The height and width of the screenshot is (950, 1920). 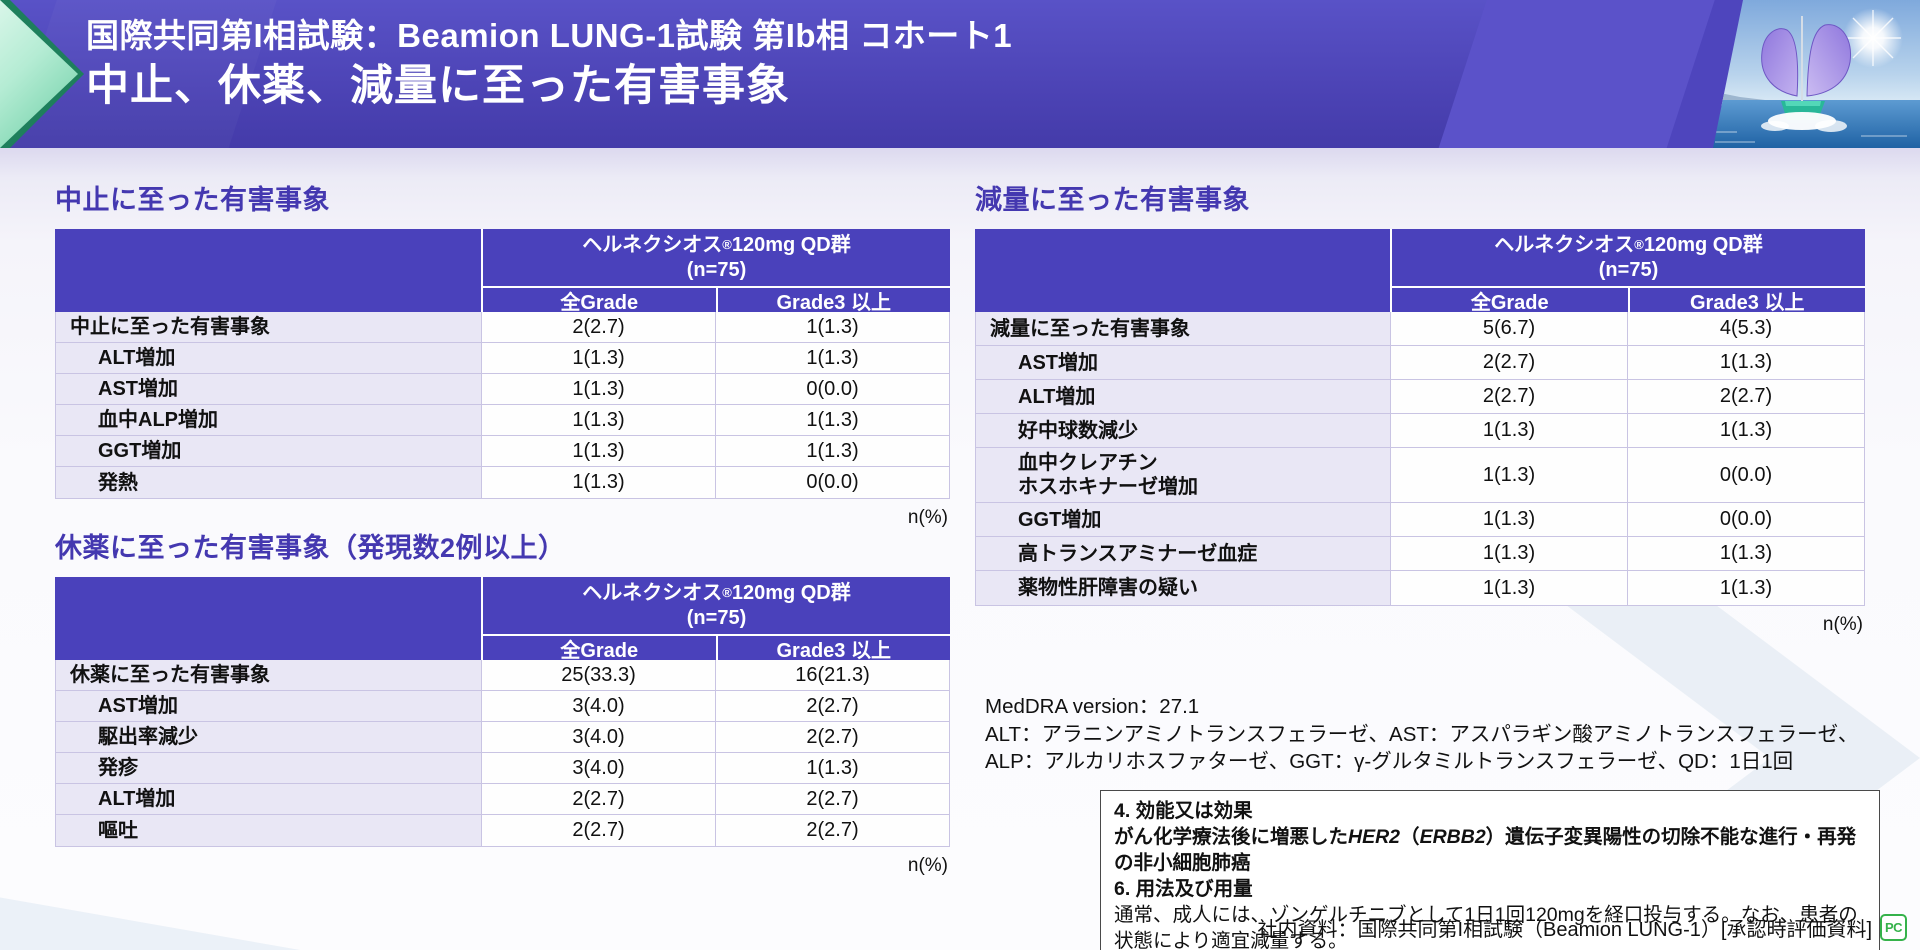 I want to click on table-row: GGT増加 1(1.3) 0(0.0), so click(x=1420, y=520).